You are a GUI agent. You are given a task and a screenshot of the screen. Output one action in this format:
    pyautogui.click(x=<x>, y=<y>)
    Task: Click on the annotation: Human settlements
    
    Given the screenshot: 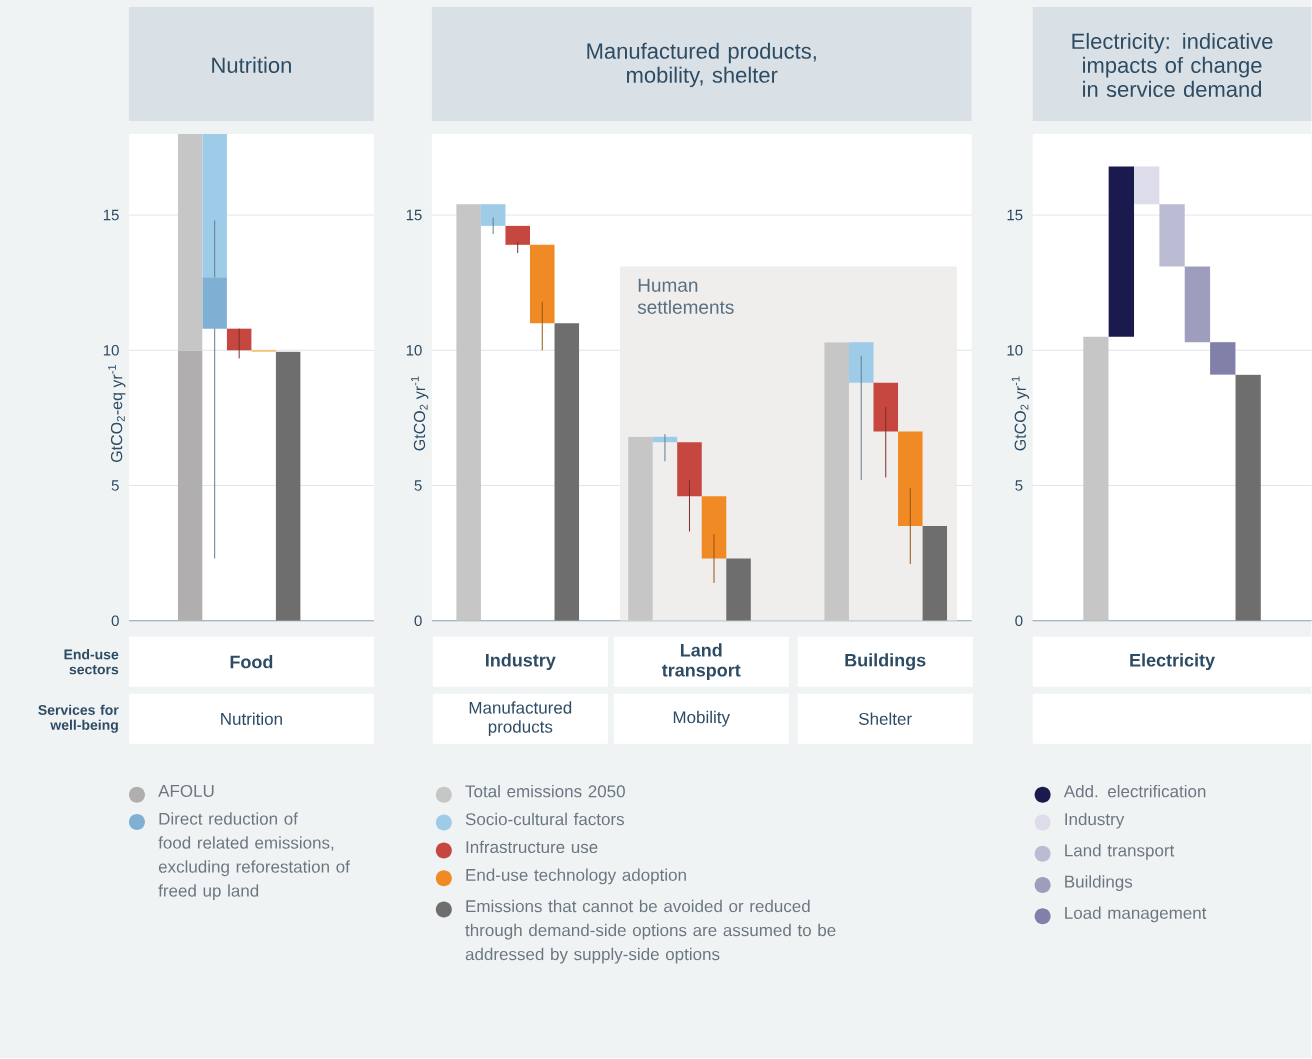 What is the action you would take?
    pyautogui.click(x=685, y=296)
    